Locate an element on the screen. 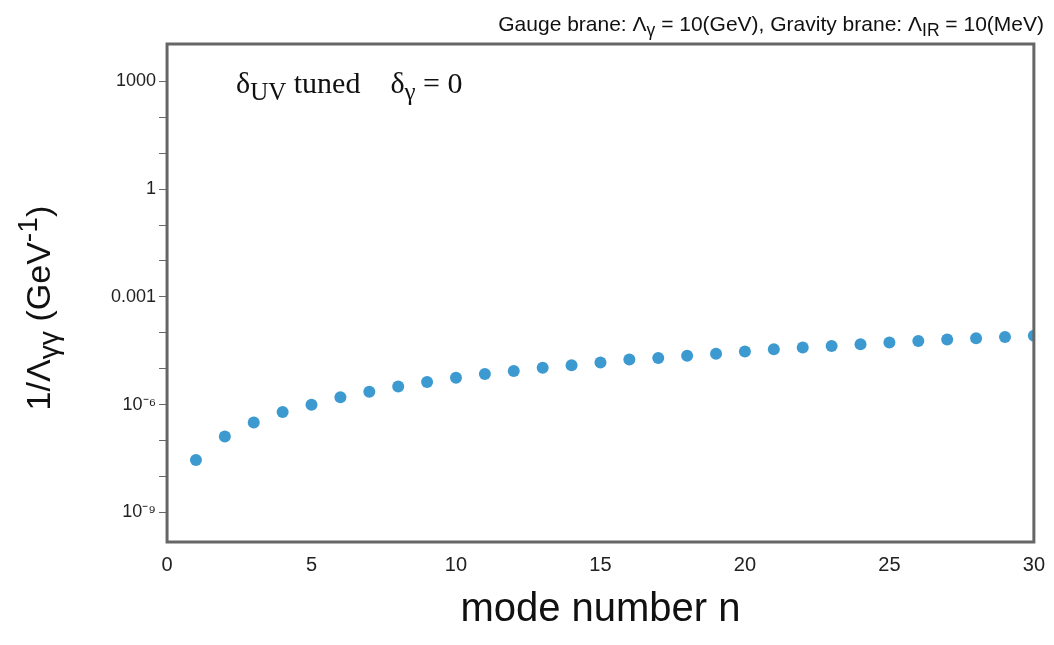  y-tick-label: 1 is located at coordinates (151, 188).